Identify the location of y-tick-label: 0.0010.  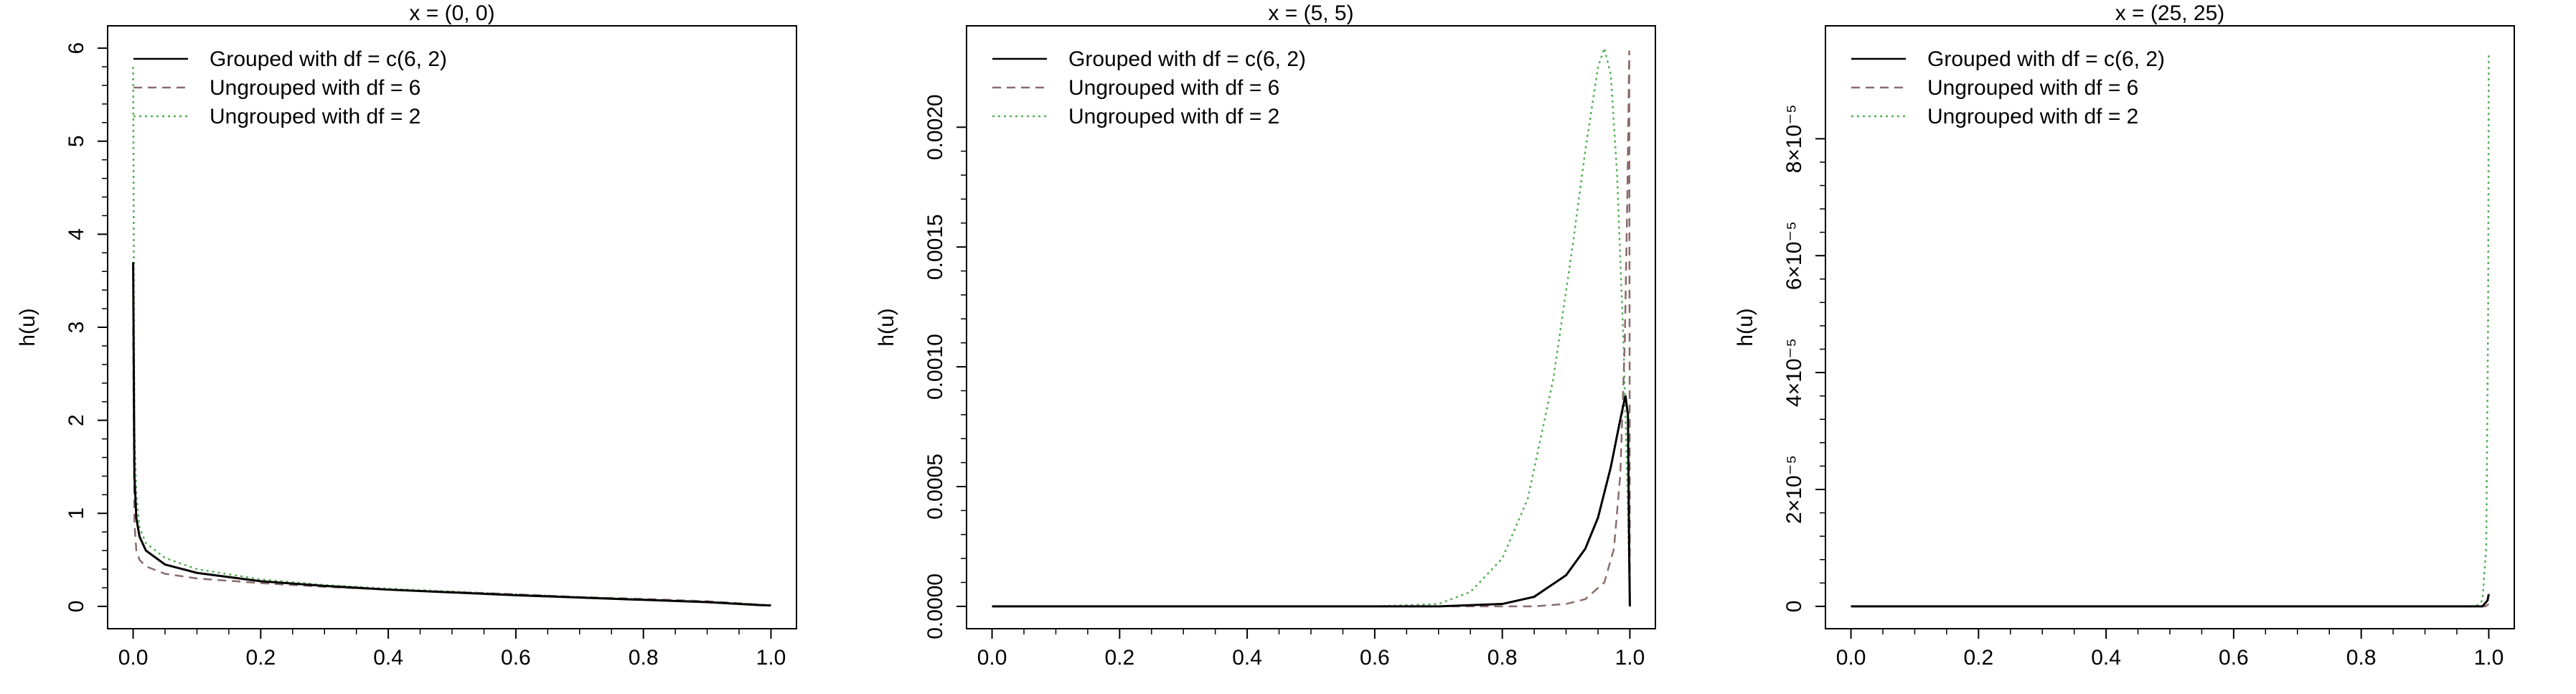
(935, 367).